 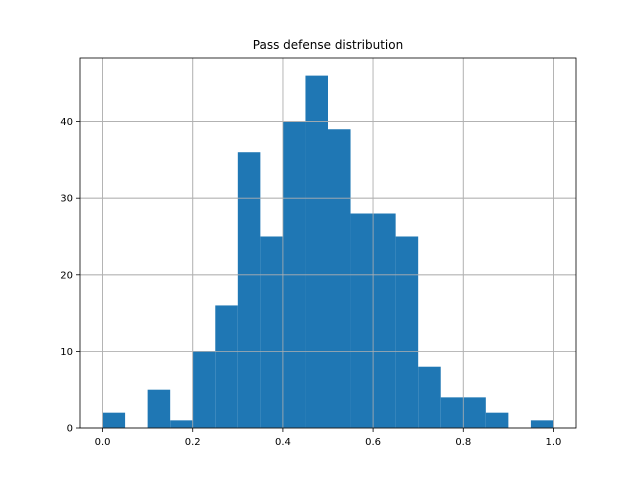 What do you see at coordinates (328, 438) in the screenshot?
I see `x-axis-ticks: 0.0 0.2 0.4 0.6 0.8 1.0` at bounding box center [328, 438].